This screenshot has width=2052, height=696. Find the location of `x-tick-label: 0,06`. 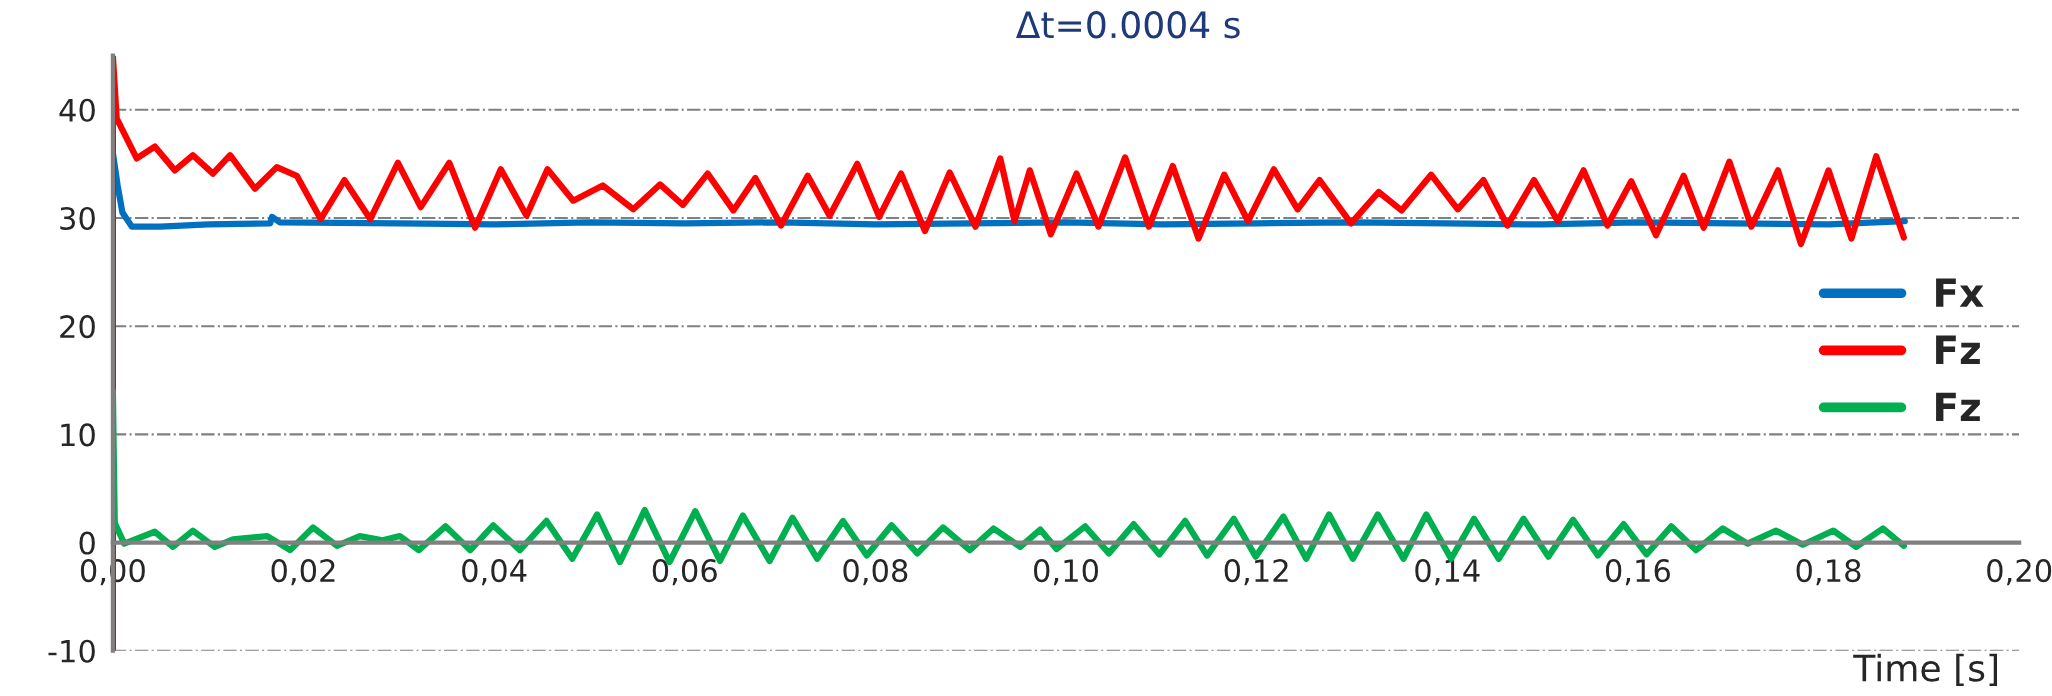

x-tick-label: 0,06 is located at coordinates (684, 572).